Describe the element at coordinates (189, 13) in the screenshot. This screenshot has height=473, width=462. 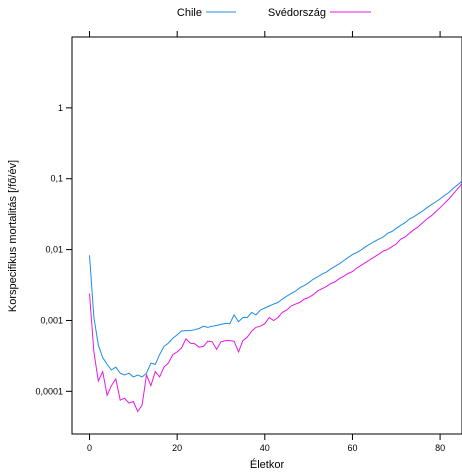
I see `legend-label-chile: Chile` at that location.